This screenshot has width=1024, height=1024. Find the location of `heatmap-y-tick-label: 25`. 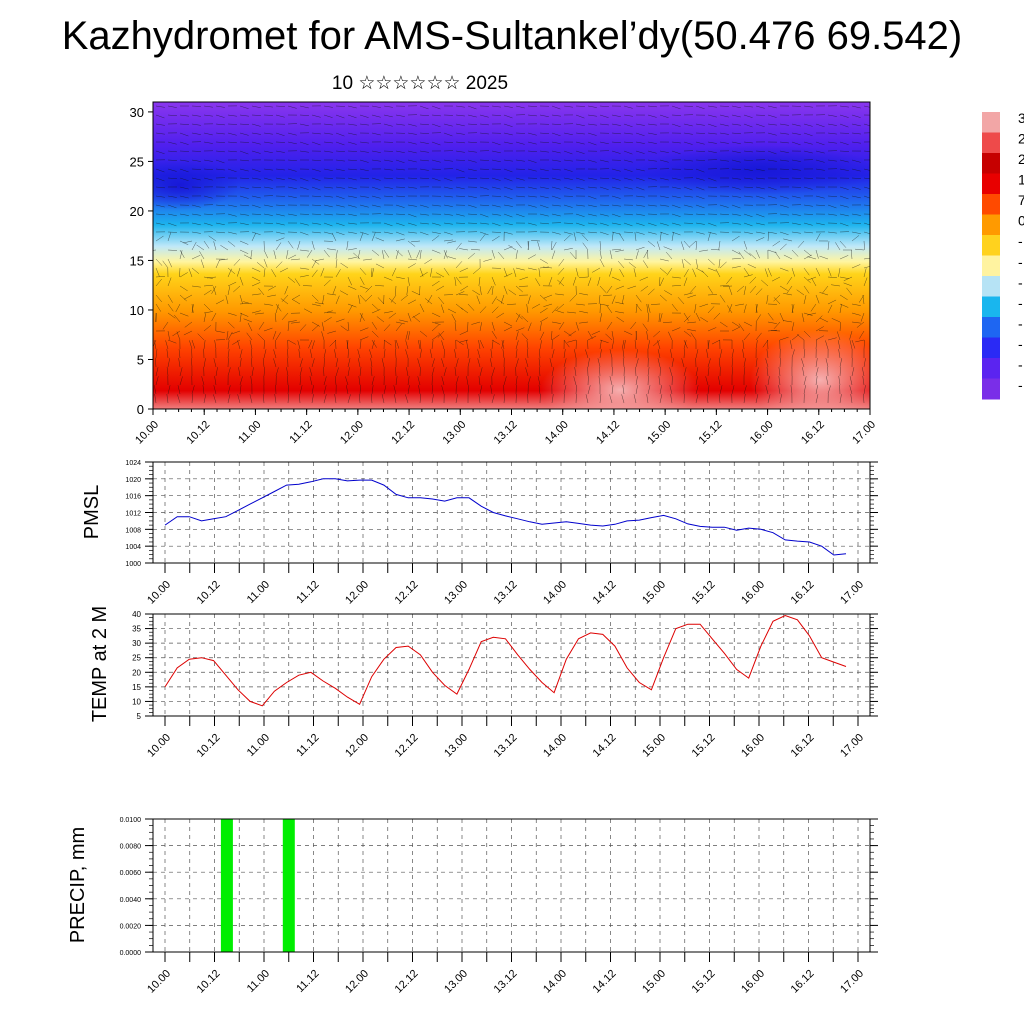

heatmap-y-tick-label: 25 is located at coordinates (137, 161).